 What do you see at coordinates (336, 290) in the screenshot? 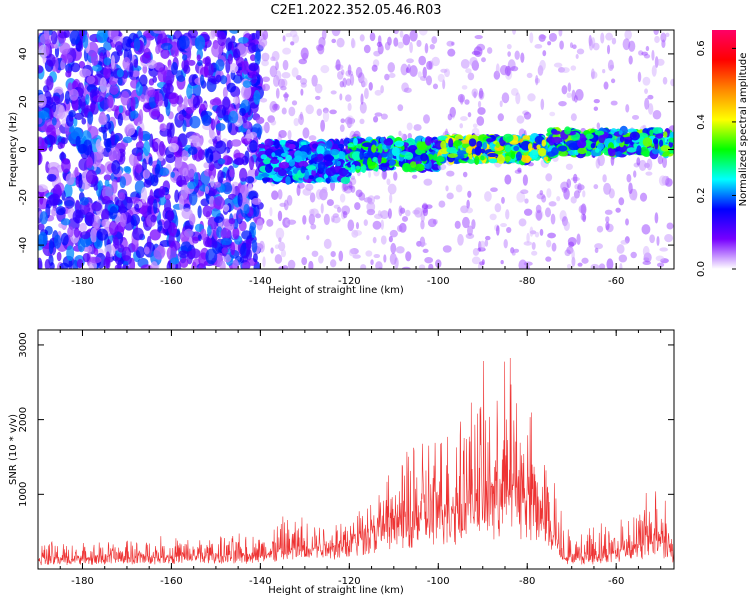
I see `top-xlabel: Height of straight line (km)` at bounding box center [336, 290].